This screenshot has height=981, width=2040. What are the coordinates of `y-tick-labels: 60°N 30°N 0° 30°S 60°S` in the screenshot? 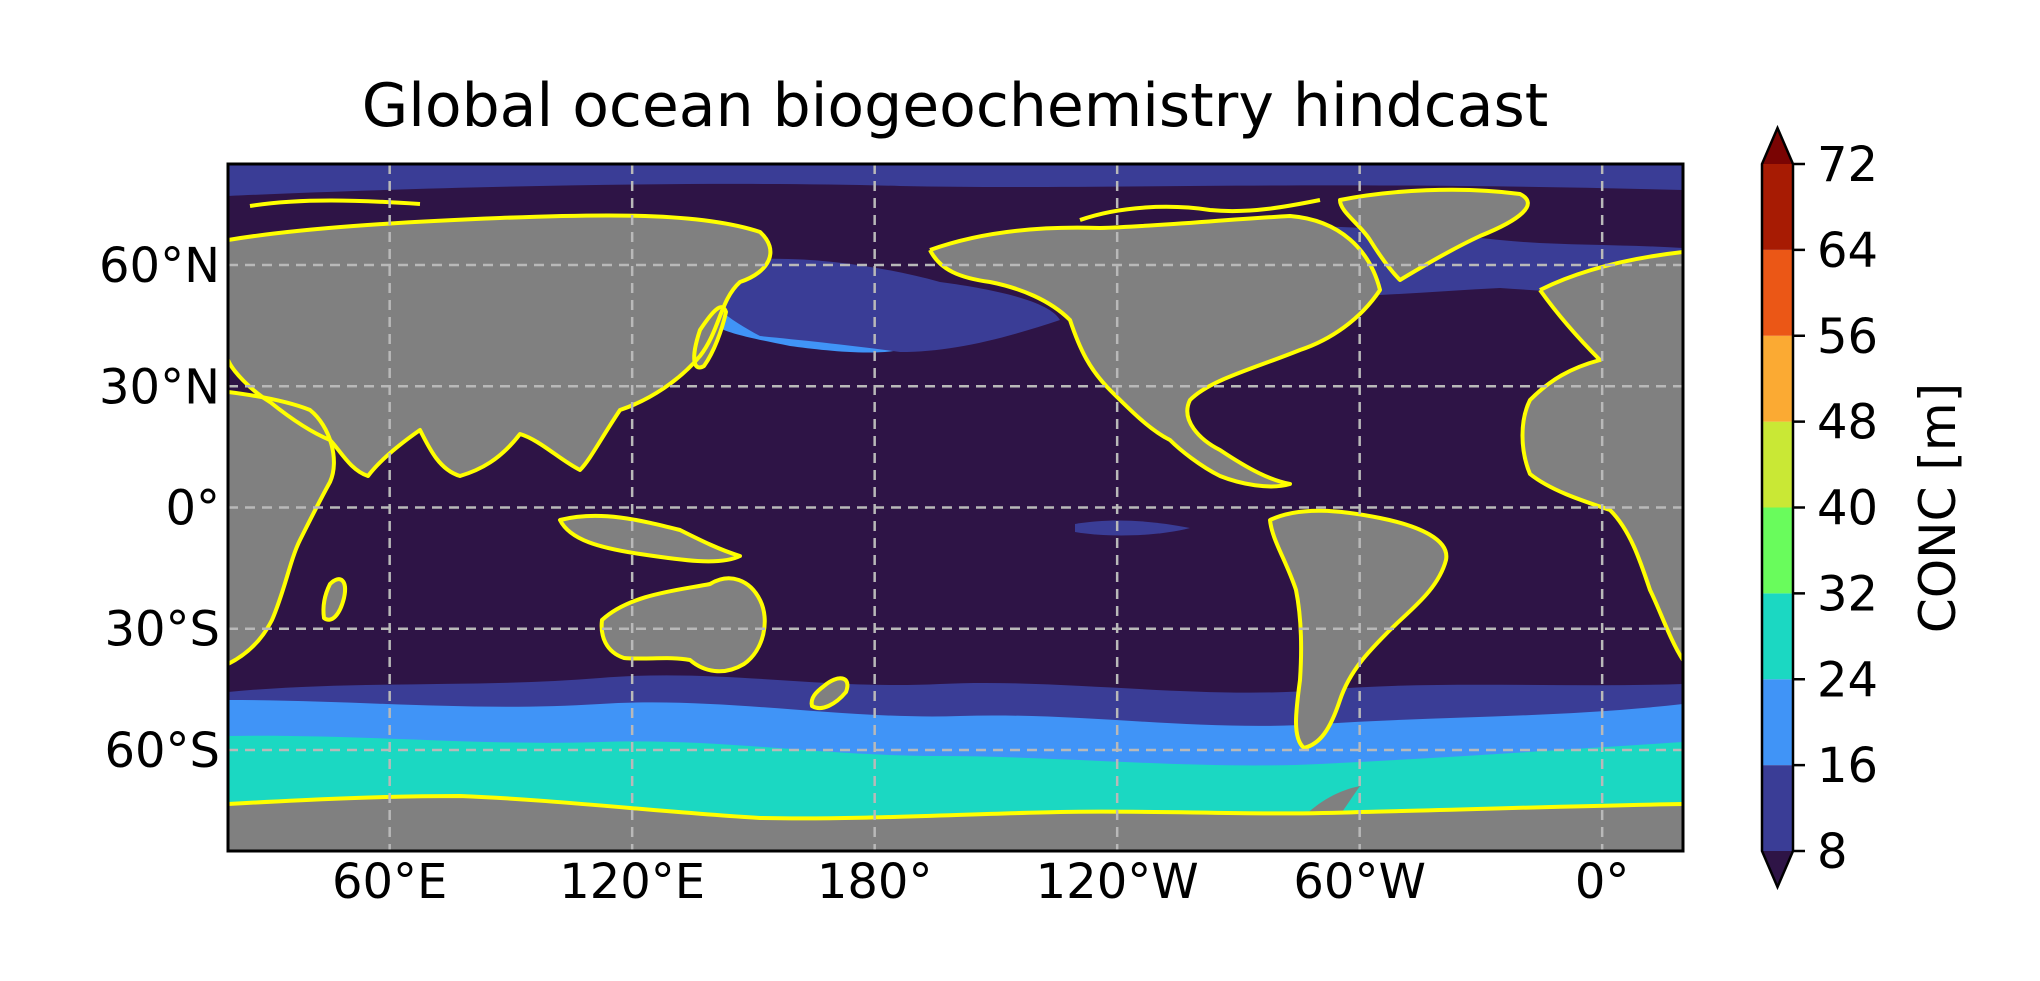 It's located at (159, 508).